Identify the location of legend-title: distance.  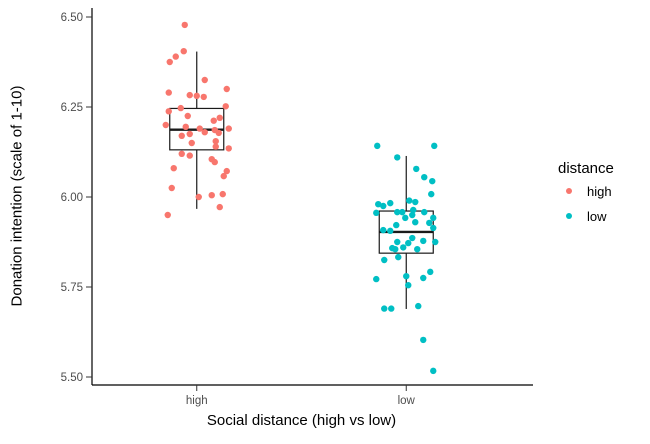
(586, 168).